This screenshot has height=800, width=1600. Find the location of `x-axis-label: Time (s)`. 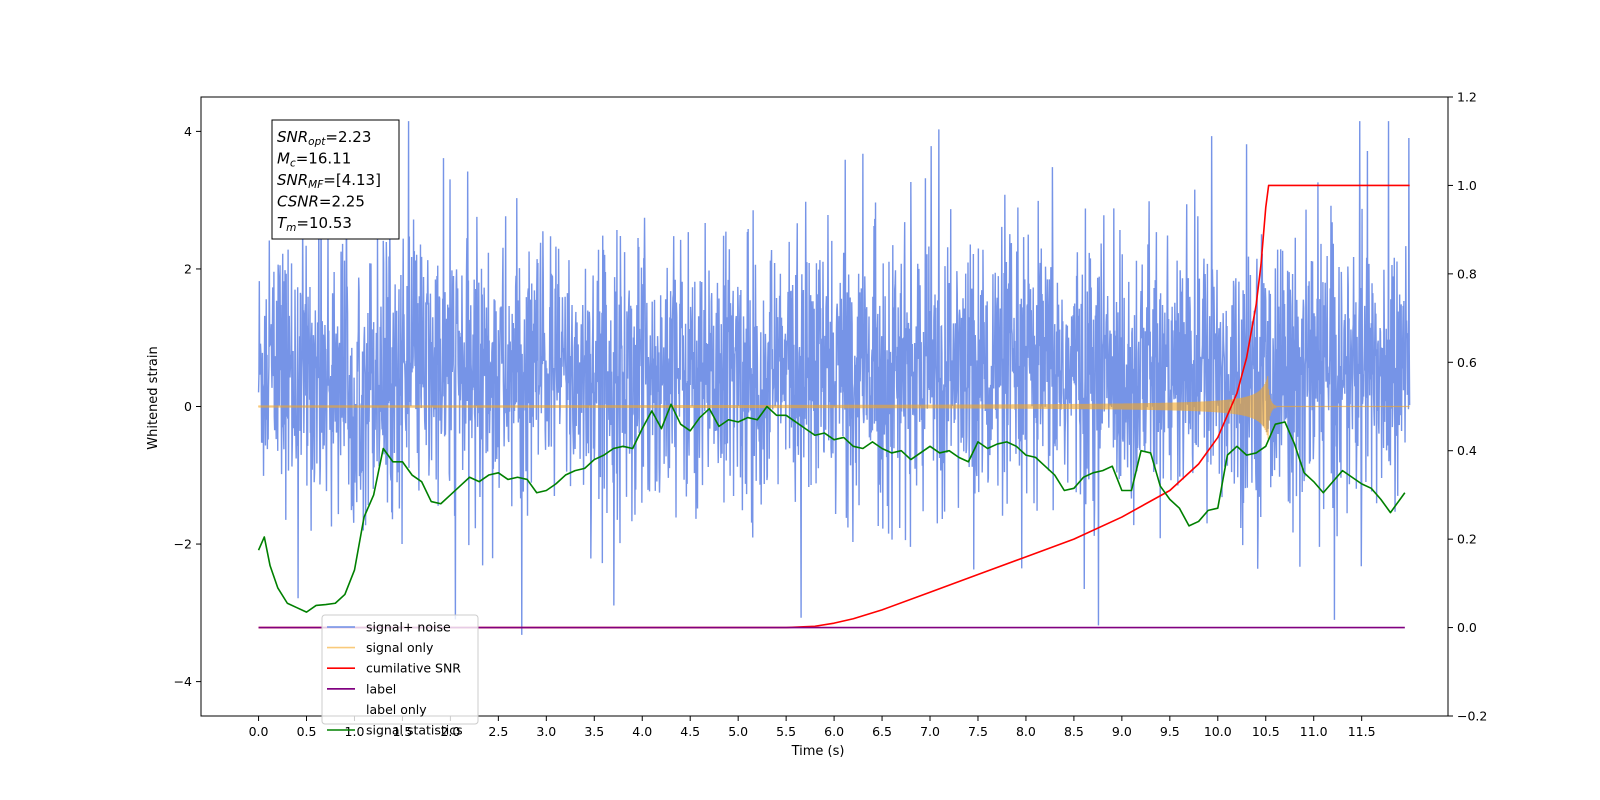

x-axis-label: Time (s) is located at coordinates (818, 751).